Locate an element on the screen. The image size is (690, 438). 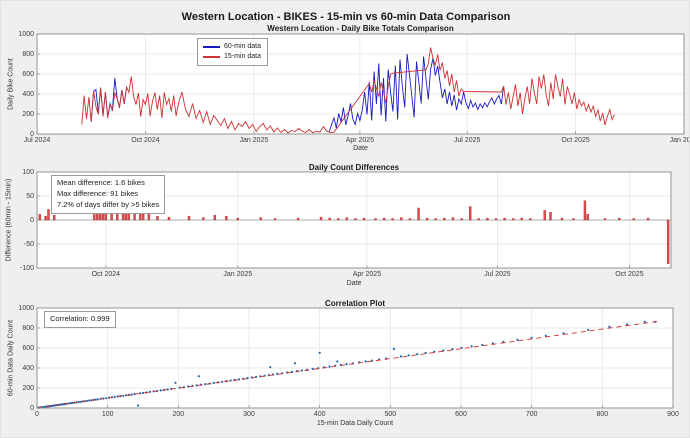
differences-ylabel: Difference (60min - 15min) is located at coordinates (9, 220).